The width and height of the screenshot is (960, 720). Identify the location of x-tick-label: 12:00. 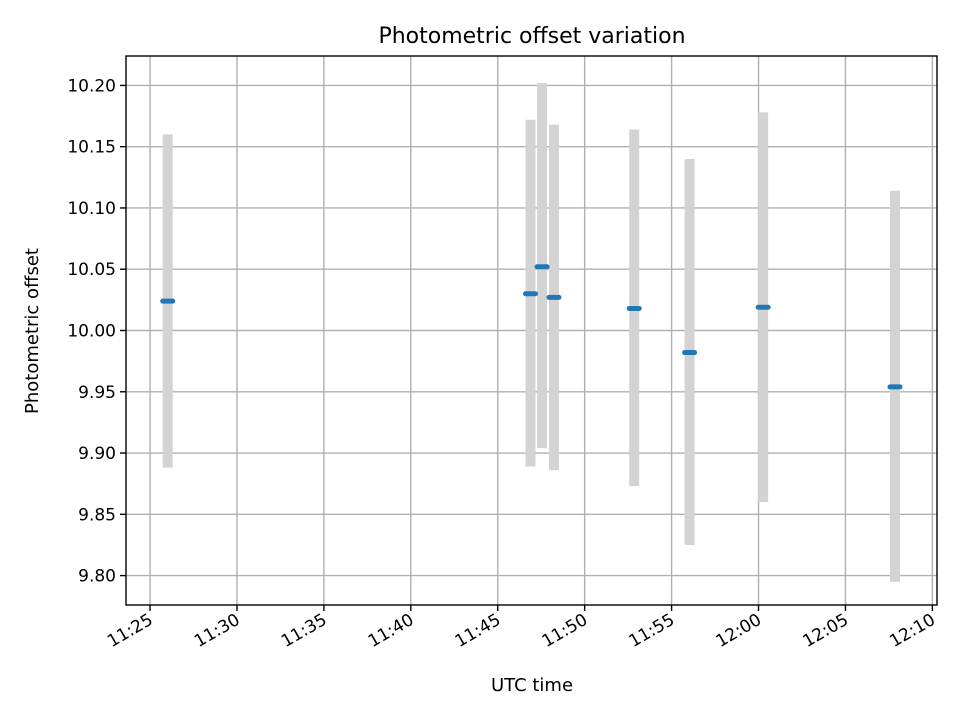
(739, 631).